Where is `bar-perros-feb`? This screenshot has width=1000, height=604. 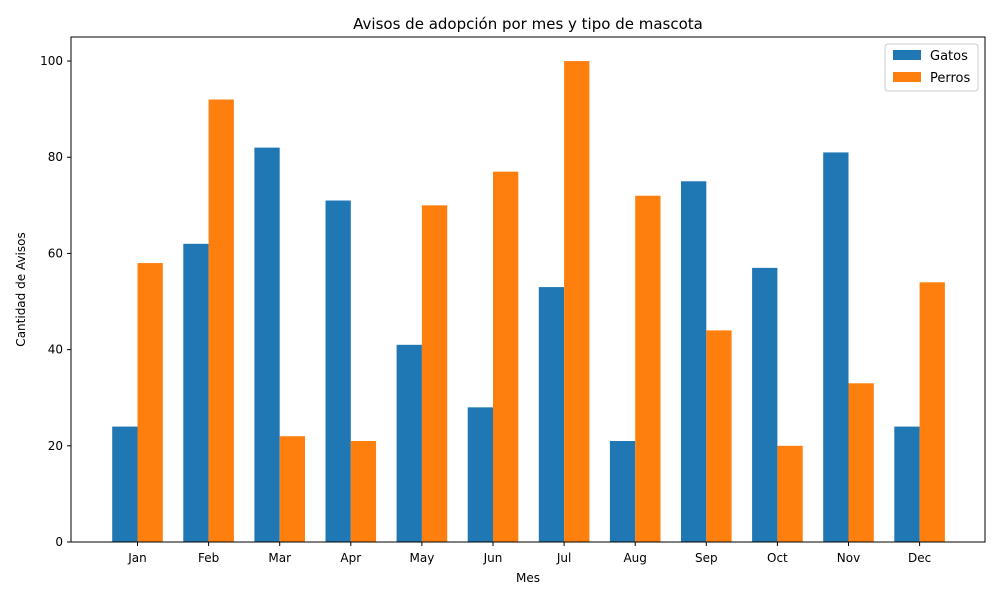 bar-perros-feb is located at coordinates (221, 321).